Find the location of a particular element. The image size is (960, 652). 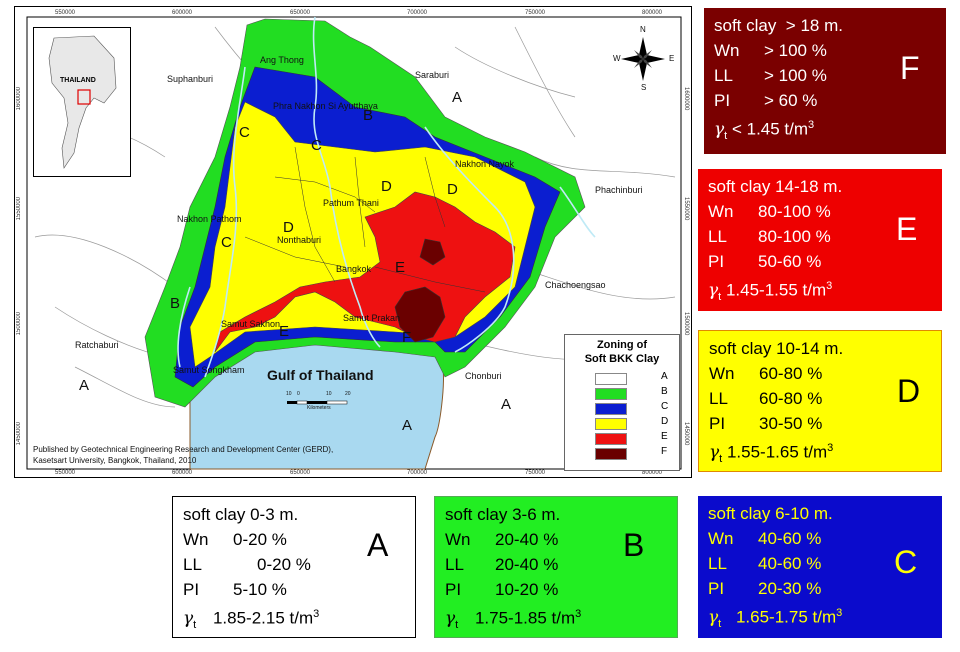

tick-left: 1550000 is located at coordinates (19, 209).